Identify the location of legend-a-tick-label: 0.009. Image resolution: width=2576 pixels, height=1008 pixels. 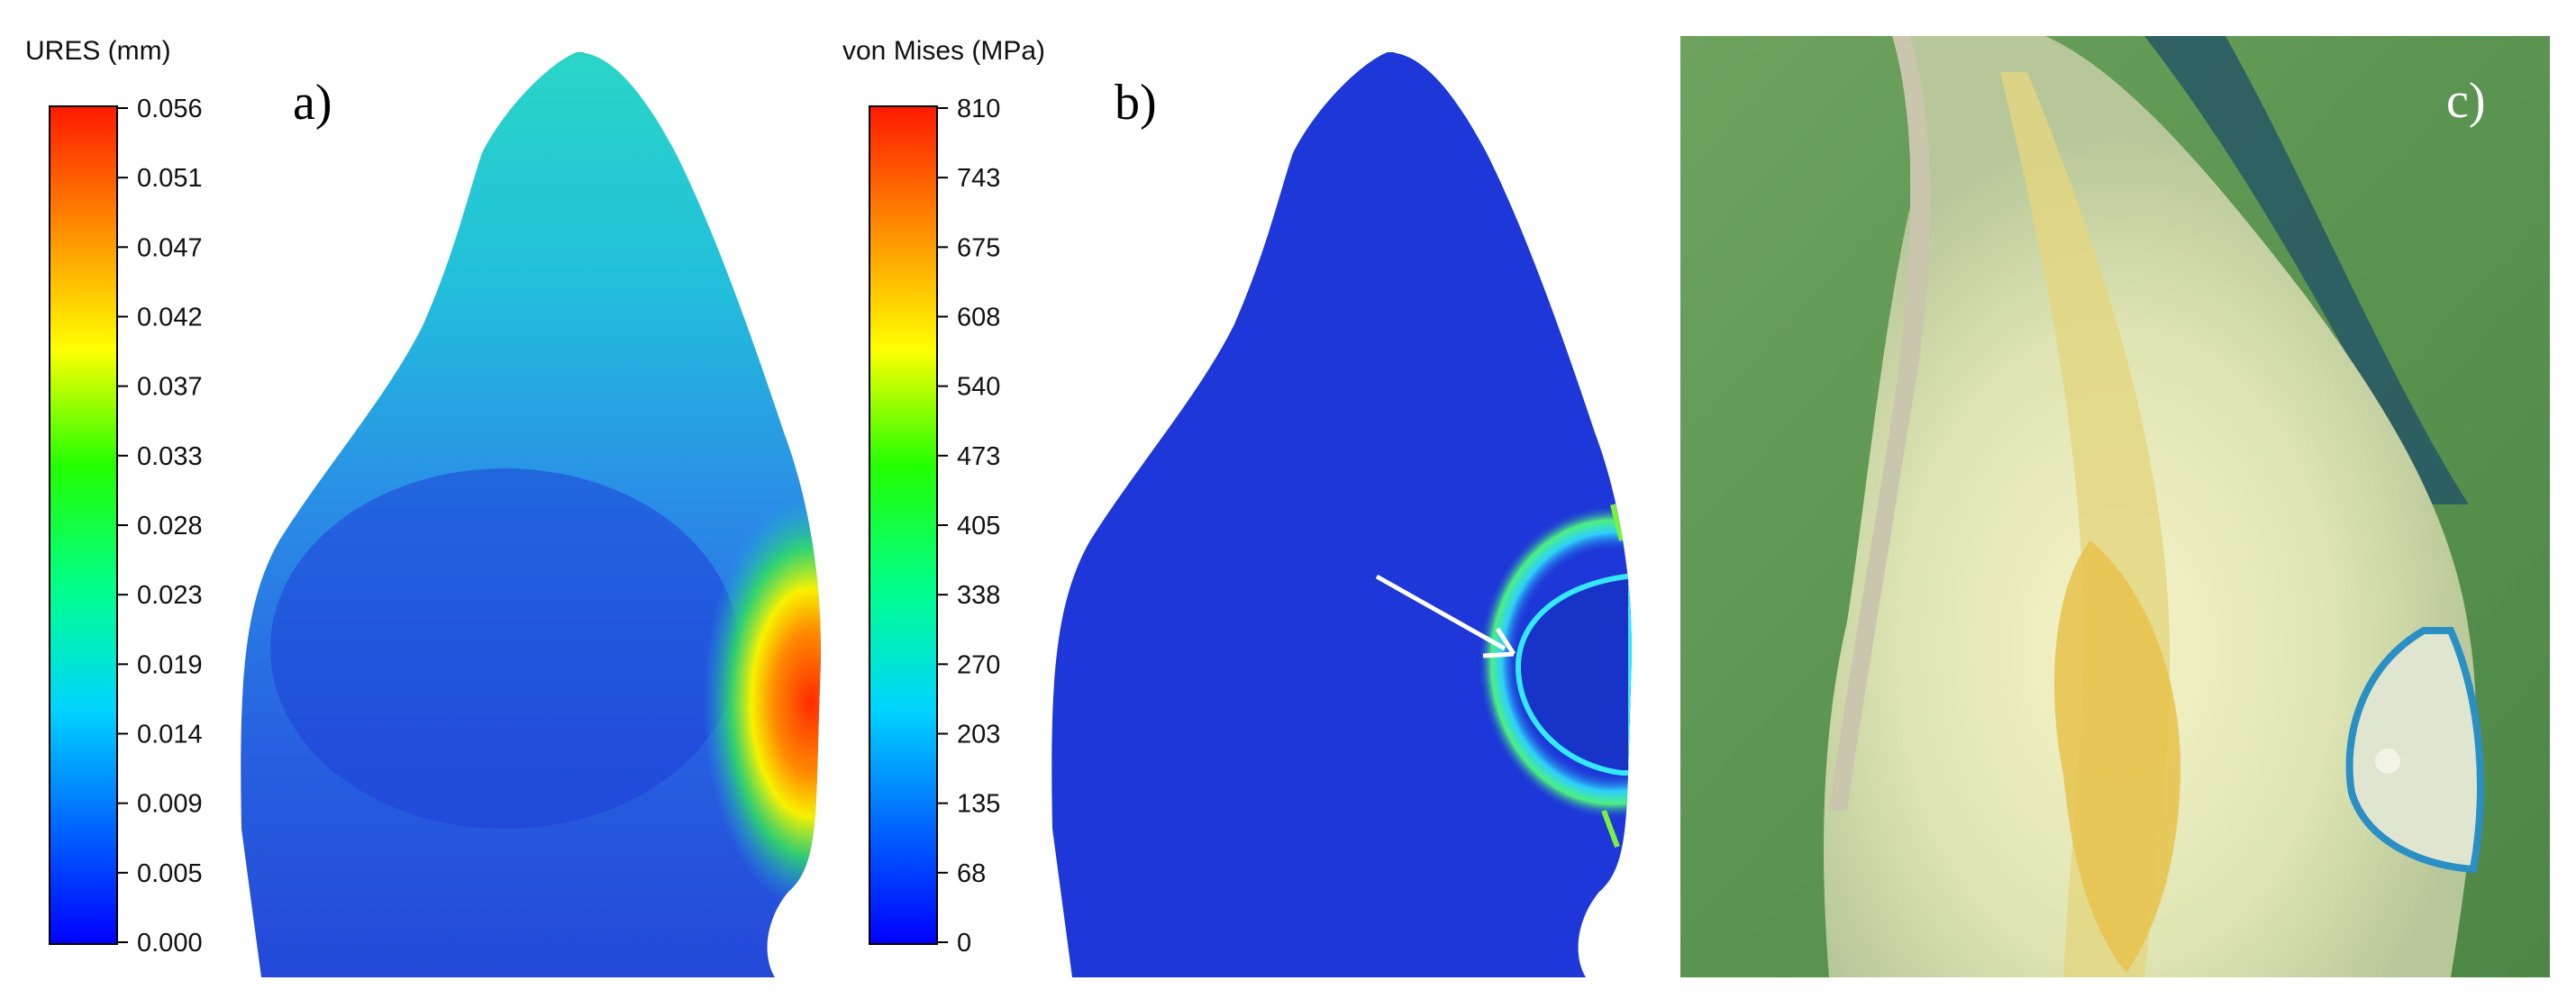
(170, 805).